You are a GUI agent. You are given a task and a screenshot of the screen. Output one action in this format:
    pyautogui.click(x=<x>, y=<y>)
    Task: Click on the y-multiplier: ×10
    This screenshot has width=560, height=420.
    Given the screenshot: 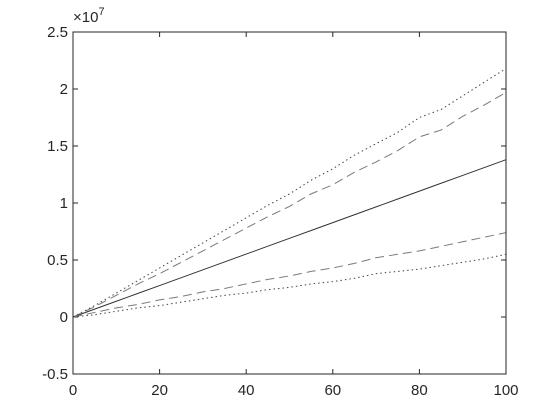 What is the action you would take?
    pyautogui.click(x=85, y=17)
    